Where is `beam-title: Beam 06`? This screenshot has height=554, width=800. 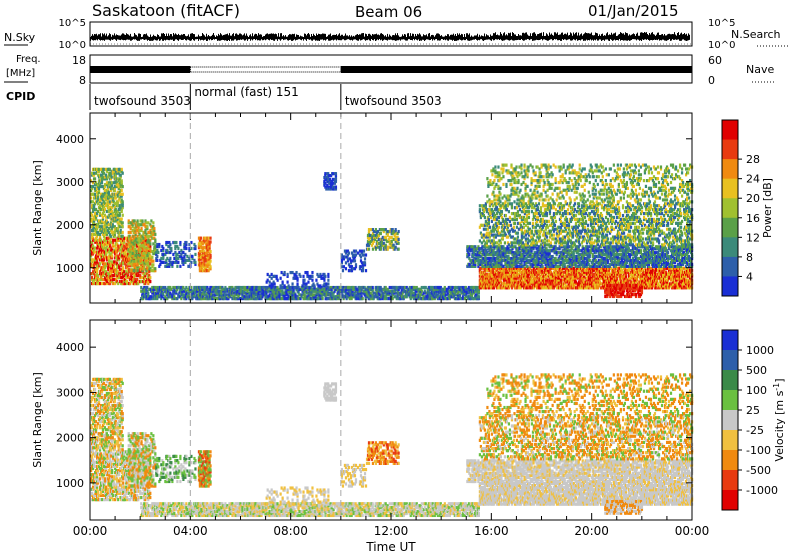
beam-title: Beam 06 is located at coordinates (388, 12).